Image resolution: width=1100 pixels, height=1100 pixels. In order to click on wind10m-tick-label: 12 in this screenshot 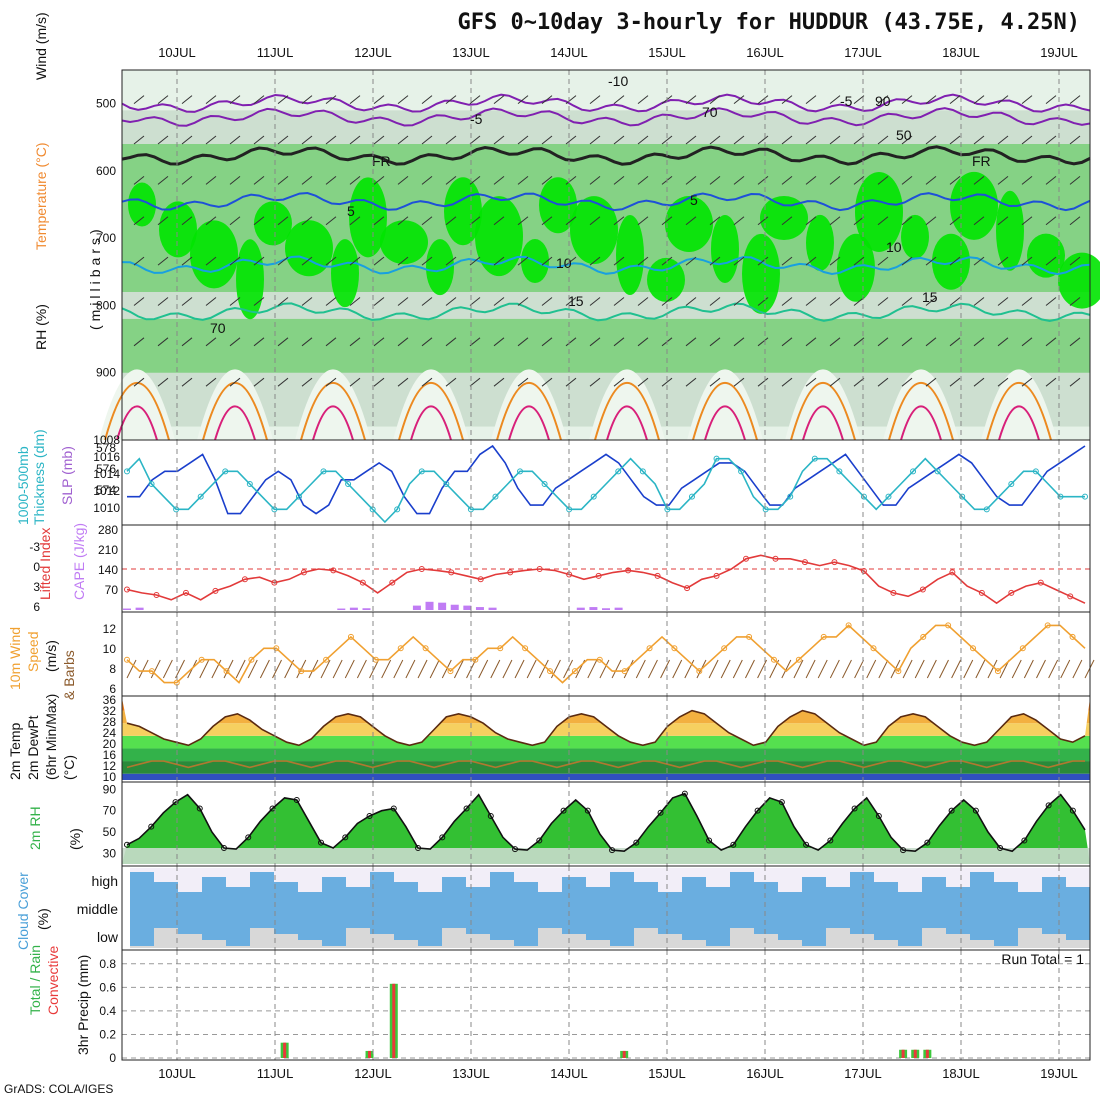, I will do `click(110, 629)`.